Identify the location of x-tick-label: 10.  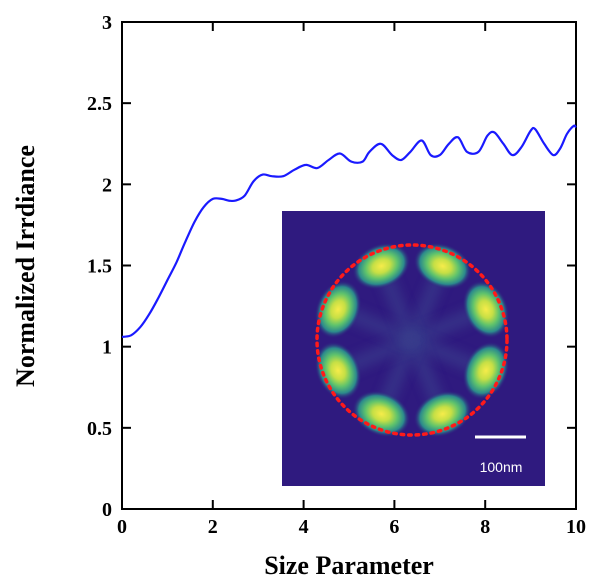
(576, 527).